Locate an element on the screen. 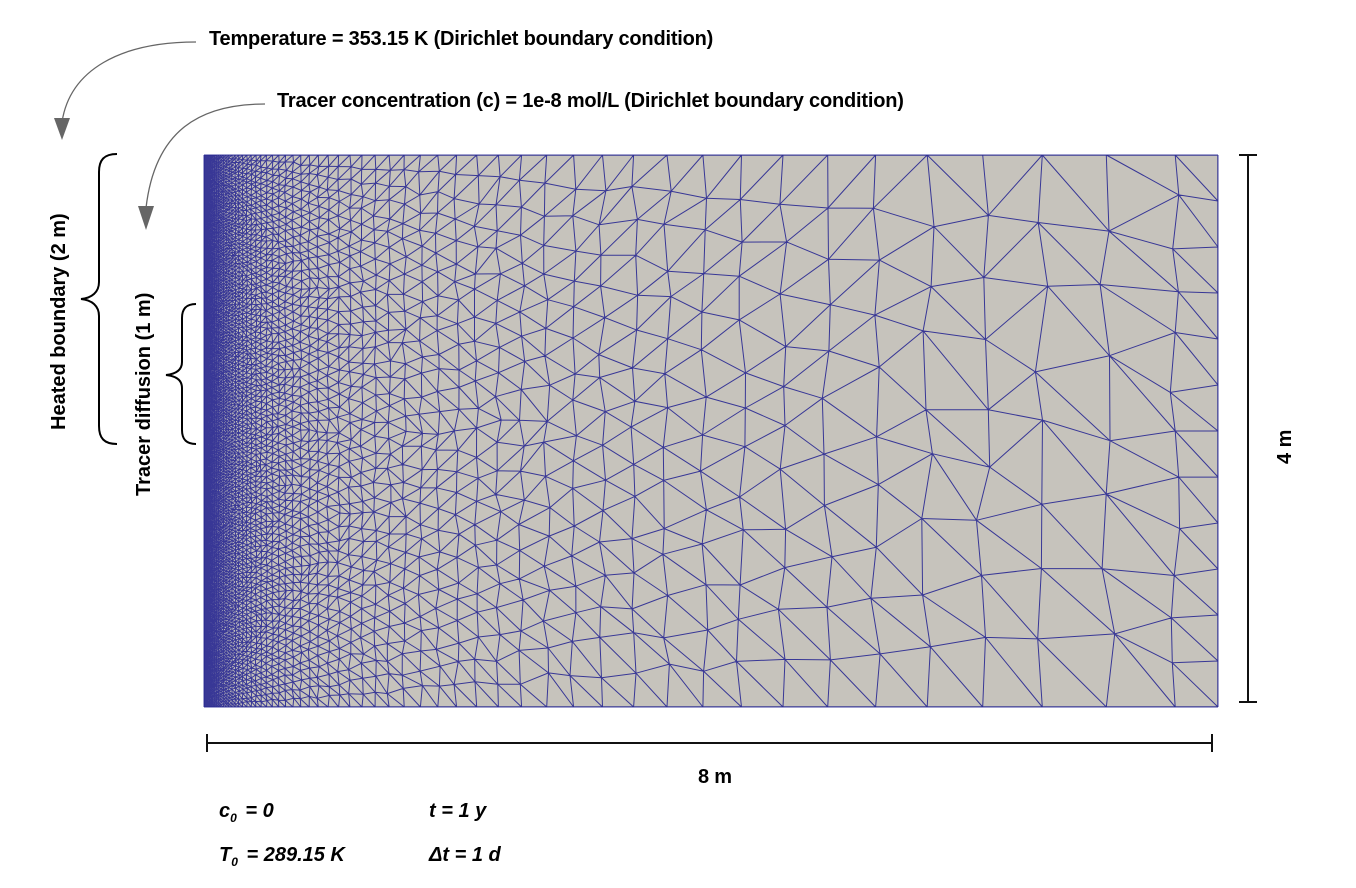 The width and height of the screenshot is (1356, 888). tracer-diffusion-label: Tracer diffusion (1 m) is located at coordinates (144, 394).